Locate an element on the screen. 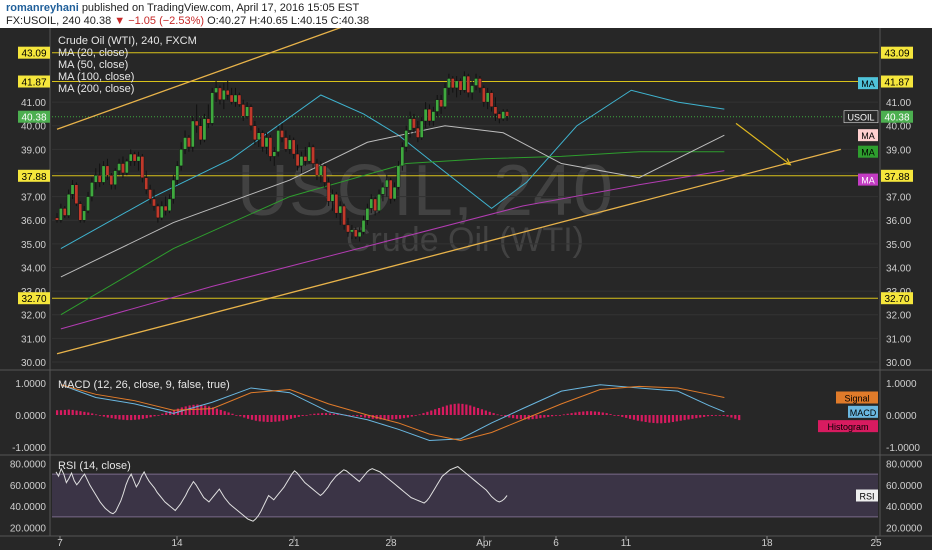 This screenshot has height=550, width=932. trendline is located at coordinates (308, 79).